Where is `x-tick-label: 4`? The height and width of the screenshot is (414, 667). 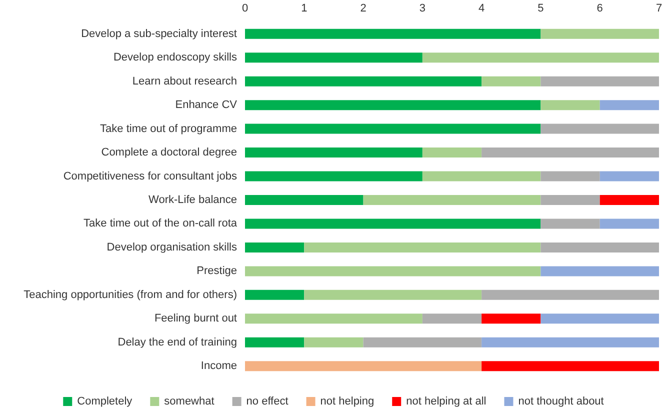
x-tick-label: 4 is located at coordinates (481, 8).